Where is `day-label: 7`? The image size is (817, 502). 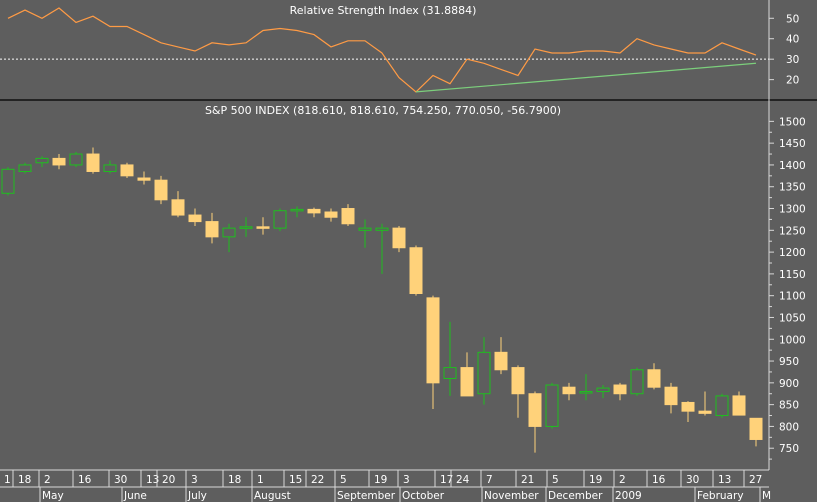
day-label: 7 is located at coordinates (489, 480).